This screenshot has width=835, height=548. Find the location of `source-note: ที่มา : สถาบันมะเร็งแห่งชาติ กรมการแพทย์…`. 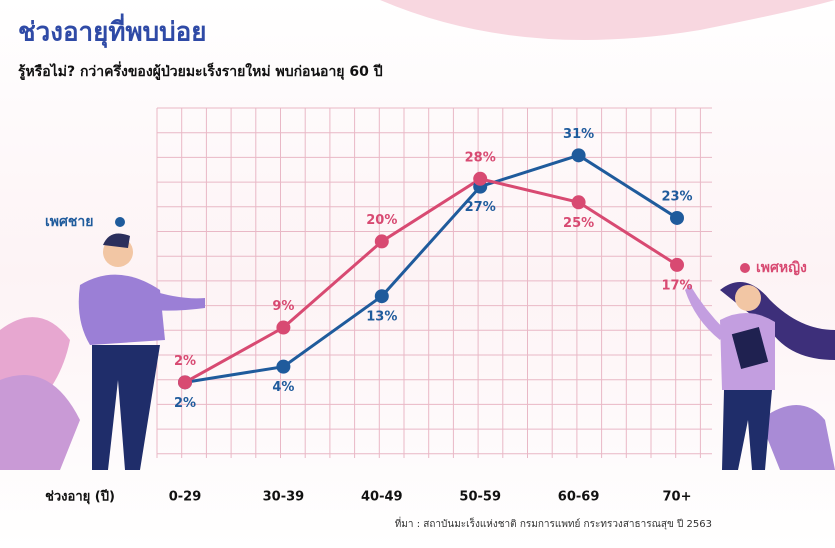

source-note: ที่มา : สถาบันมะเร็งแห่งชาติ กรมการแพทย์… is located at coordinates (553, 523).